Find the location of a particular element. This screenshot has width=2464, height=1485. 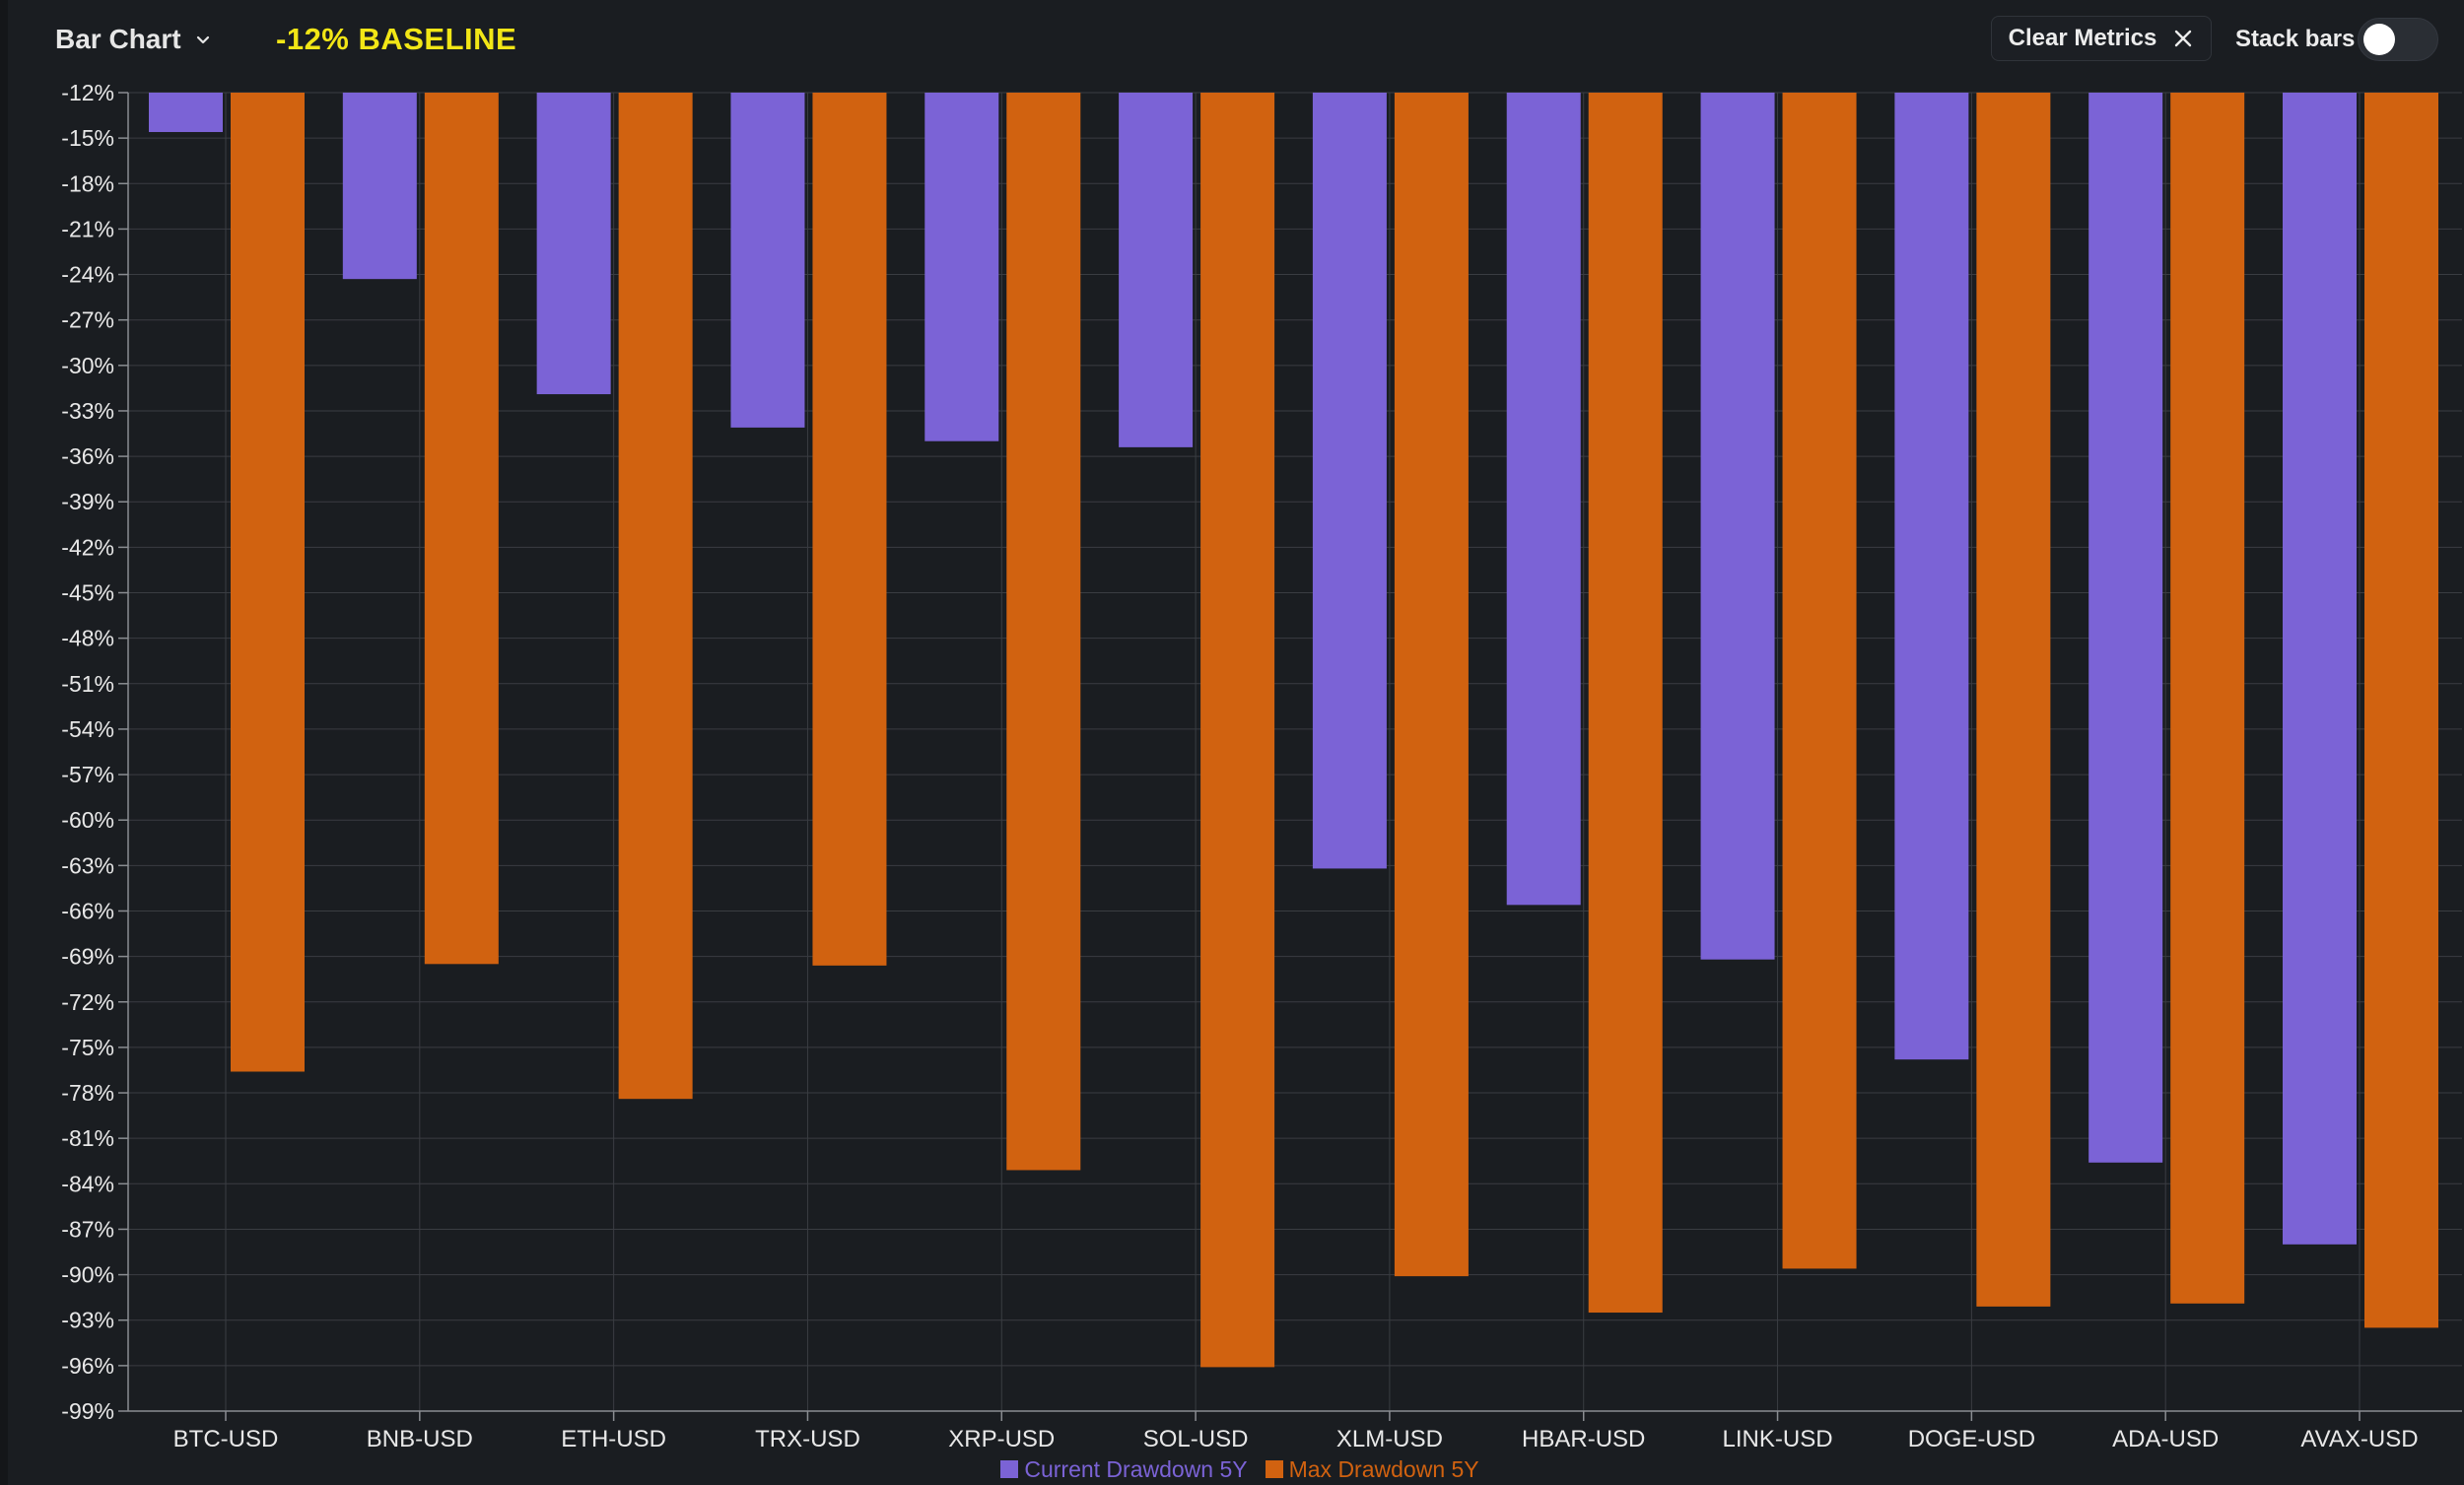

y-tick-label: -39% is located at coordinates (87, 501).